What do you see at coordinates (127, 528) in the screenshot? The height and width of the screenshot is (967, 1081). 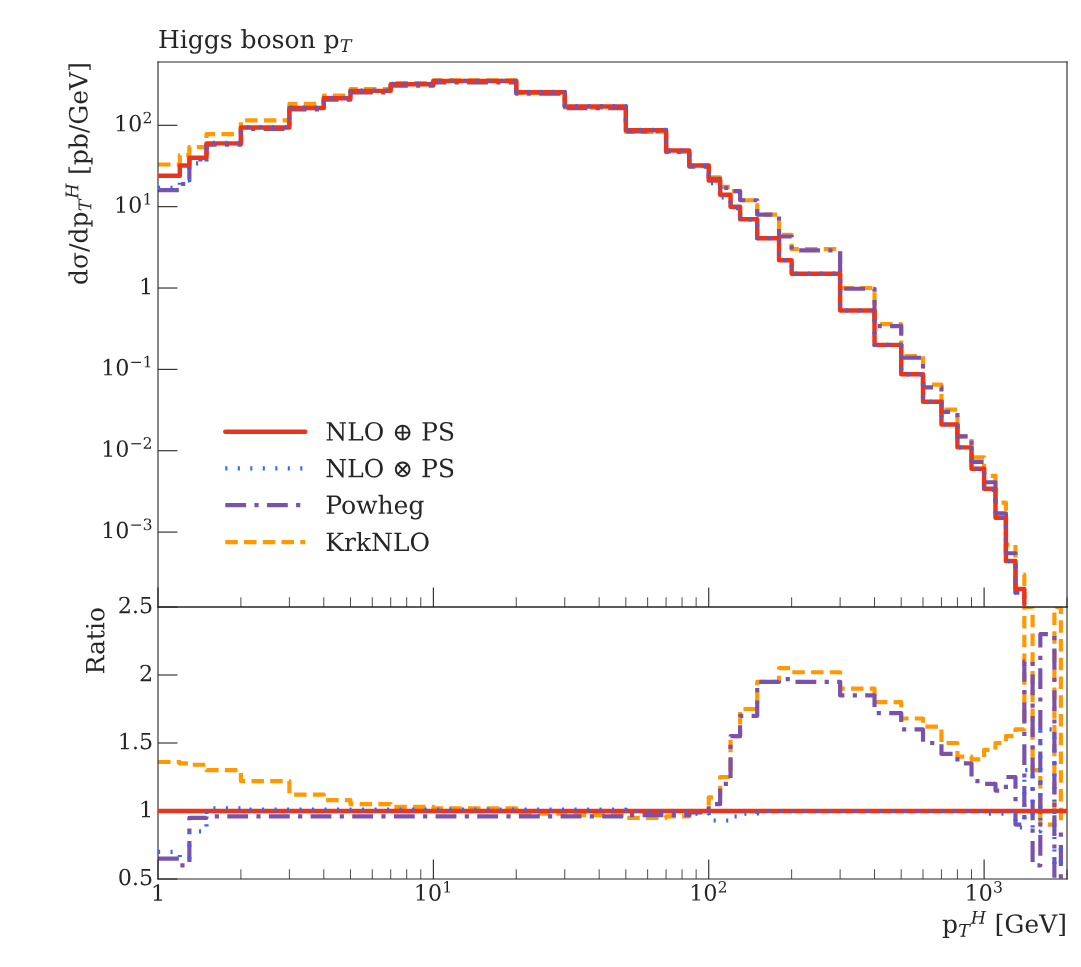 I see `y-tick-label: 10$^{−3}$` at bounding box center [127, 528].